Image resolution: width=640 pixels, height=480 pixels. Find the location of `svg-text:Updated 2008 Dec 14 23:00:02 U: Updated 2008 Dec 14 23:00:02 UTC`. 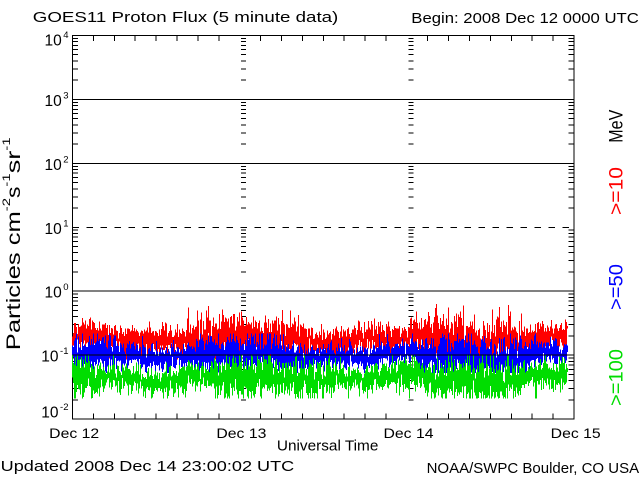

svg-text:Updated 2008 Dec 14 23:00:02 U: Updated 2008 Dec 14 23:00:02 UTC is located at coordinates (148, 466).